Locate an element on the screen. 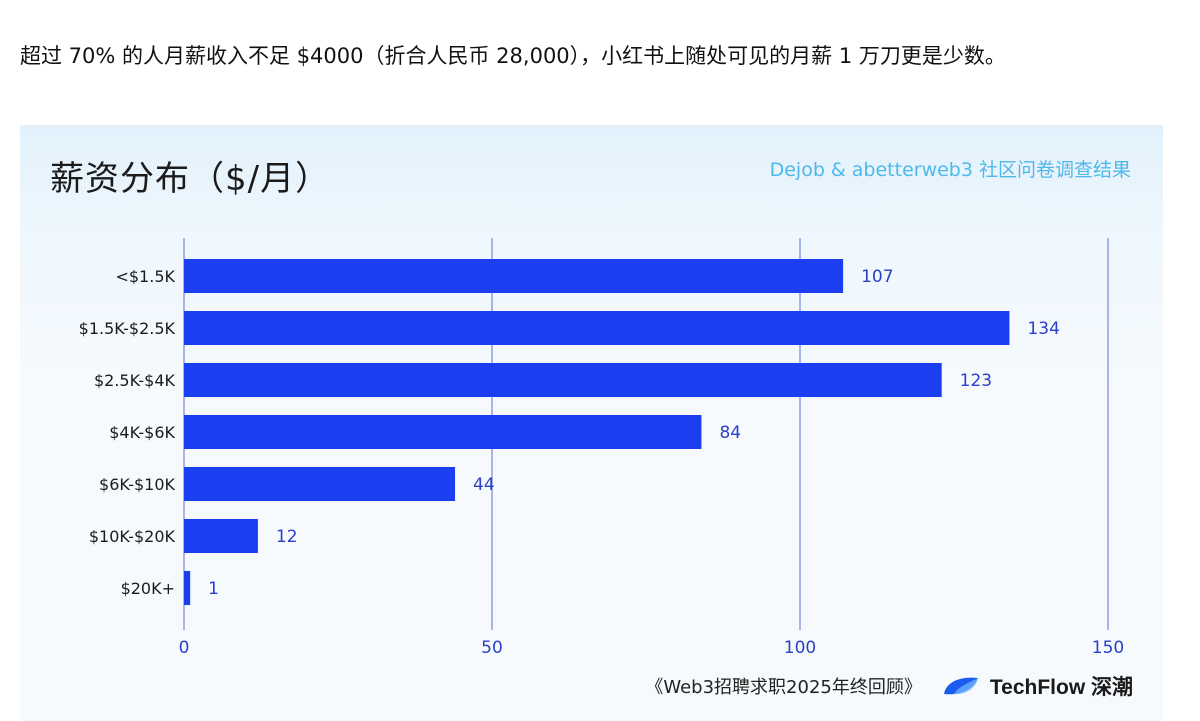  value-label-6: 1 is located at coordinates (213, 589).